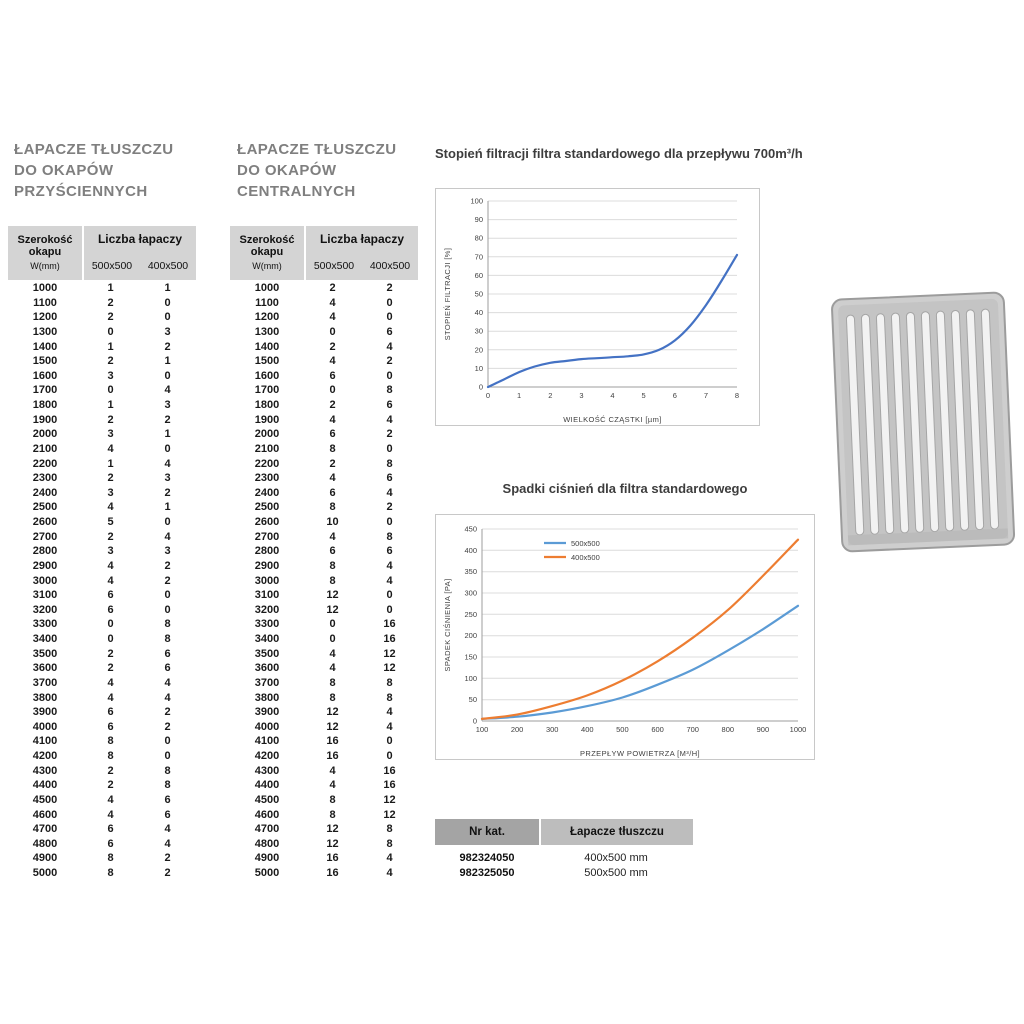 This screenshot has height=1024, width=1024. I want to click on catalog-product-header: Łapacze tłuszczu, so click(617, 832).